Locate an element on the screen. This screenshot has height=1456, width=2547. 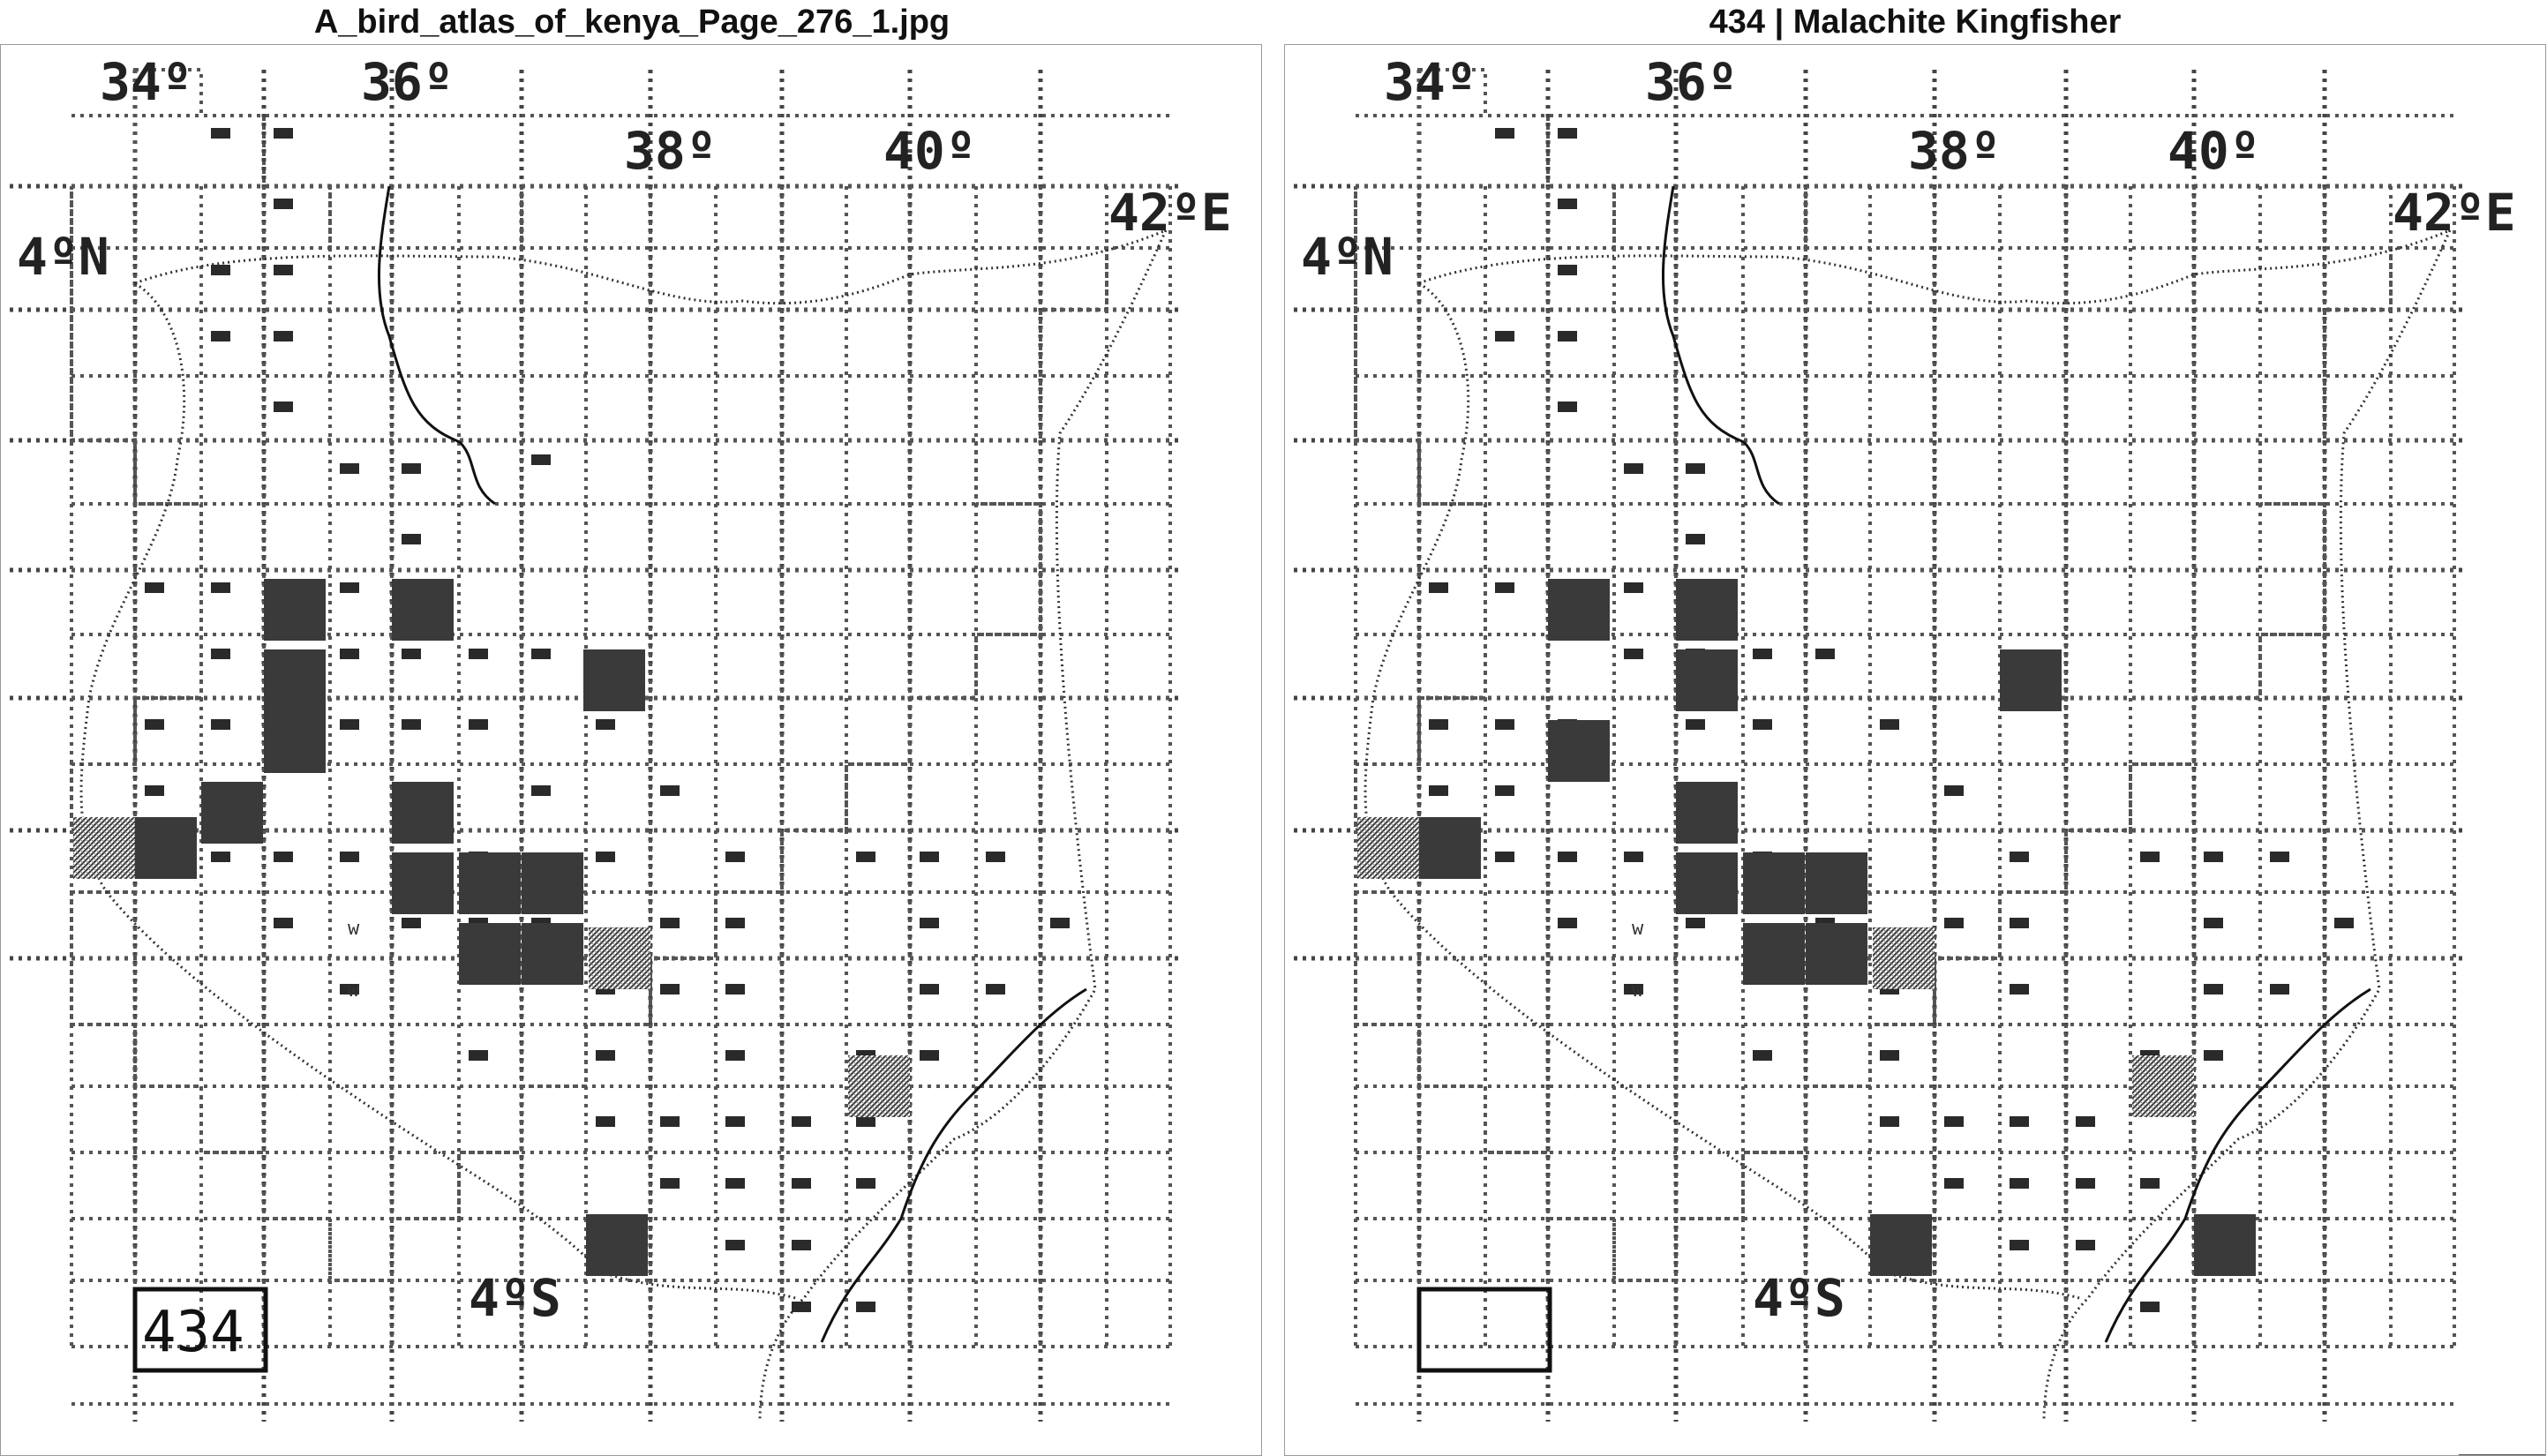
right-panel-title: 434 | Malachite Kingfisher is located at coordinates (1916, 22).